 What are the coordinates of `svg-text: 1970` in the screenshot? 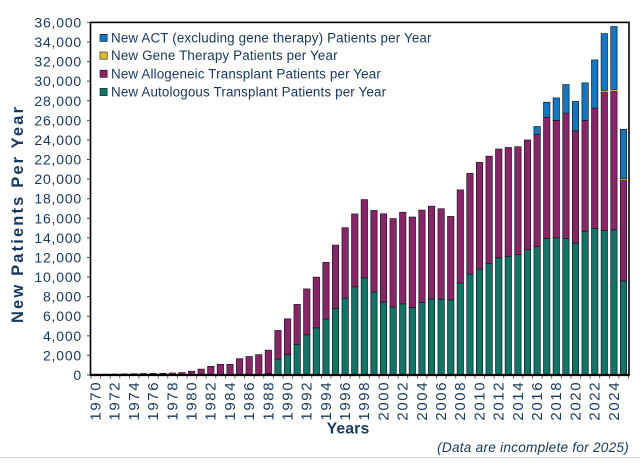 It's located at (96, 401).